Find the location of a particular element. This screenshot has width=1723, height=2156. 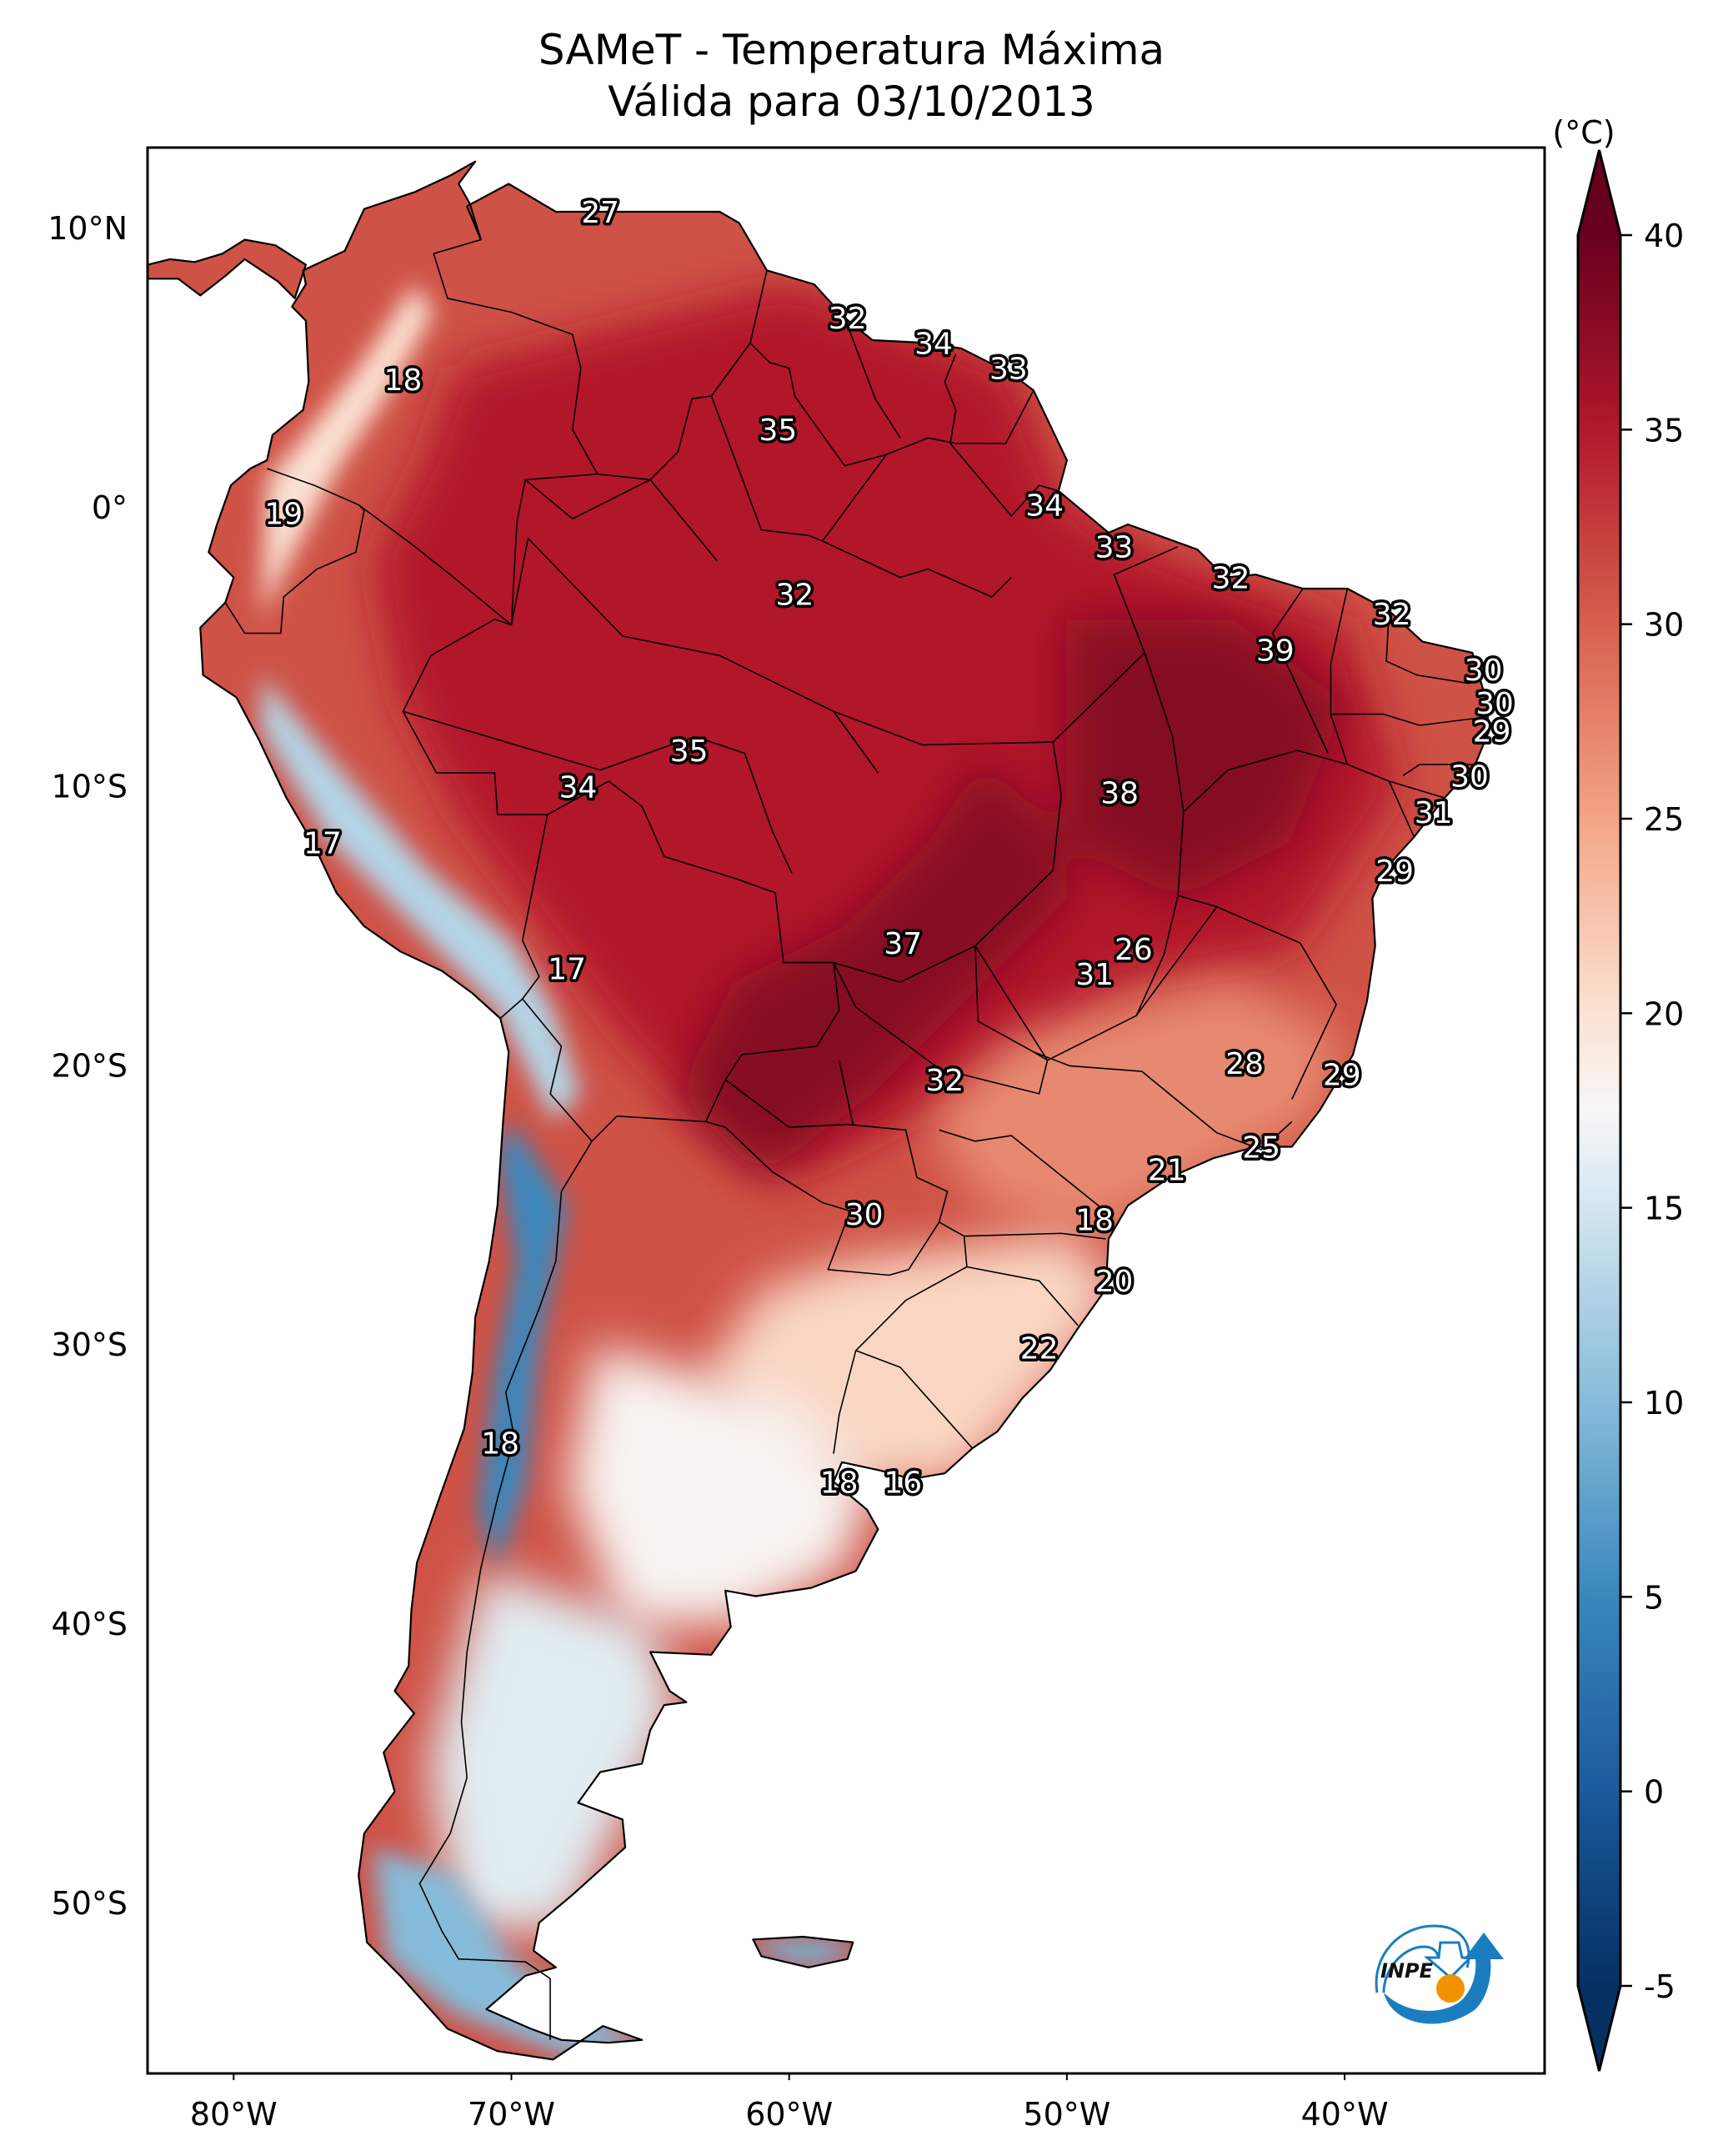

colorbar-tick-label: 35 is located at coordinates (1664, 431).